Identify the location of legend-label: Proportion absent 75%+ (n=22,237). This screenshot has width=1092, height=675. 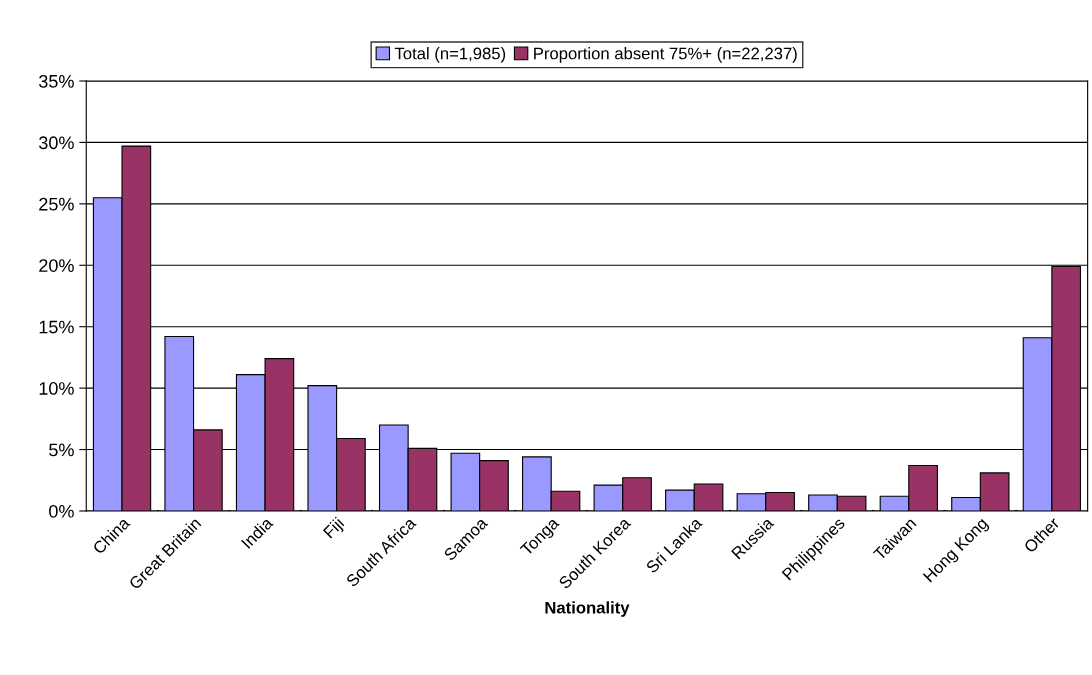
(665, 55).